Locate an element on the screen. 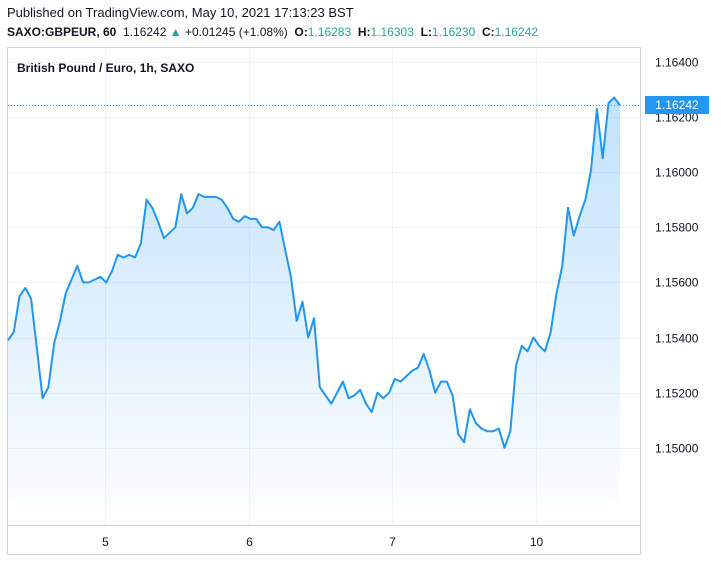 This screenshot has width=721, height=564. y-tick-label: 1.15000 is located at coordinates (677, 449).